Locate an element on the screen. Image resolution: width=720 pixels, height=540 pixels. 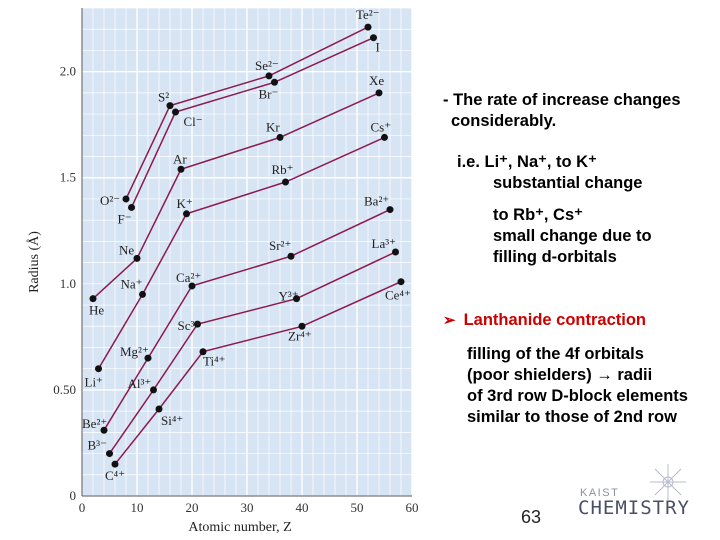
page-number: 63 is located at coordinates (531, 517).